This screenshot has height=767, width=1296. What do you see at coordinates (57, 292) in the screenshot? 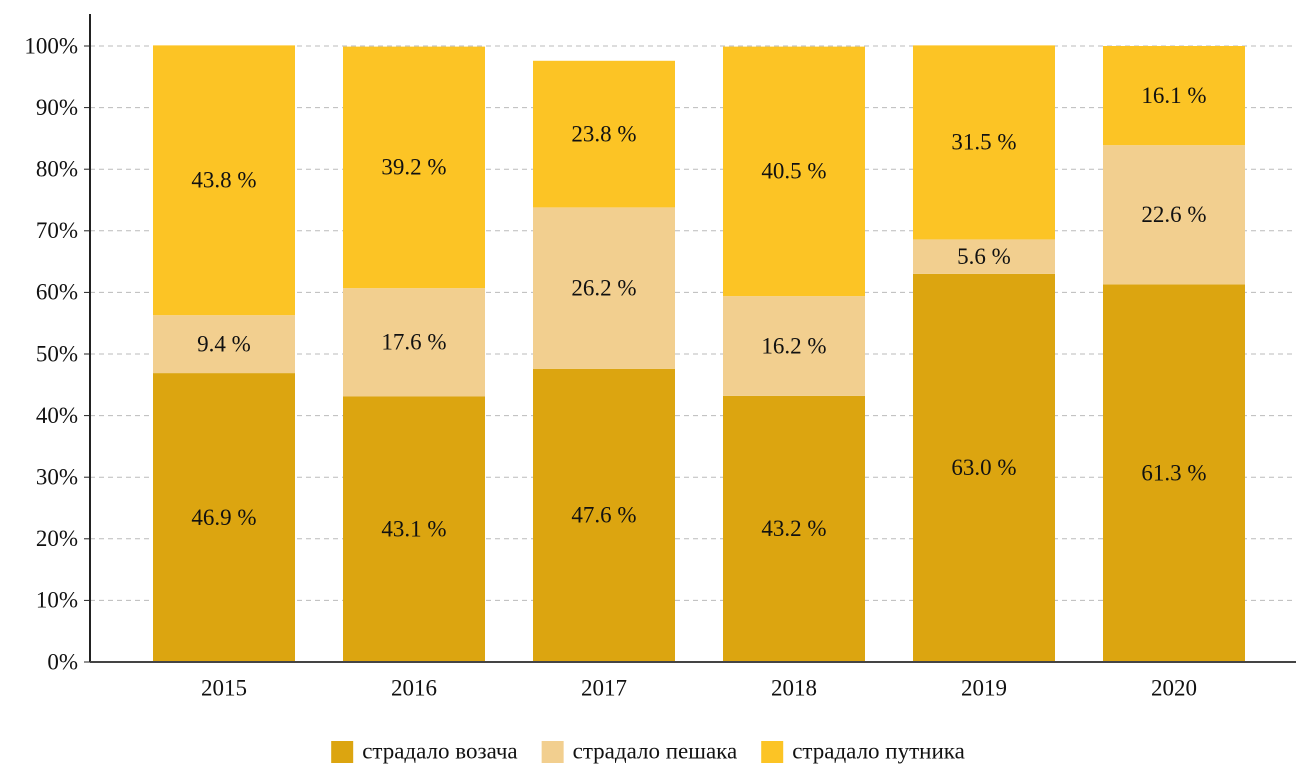
I see `y-tick-label: 60%` at bounding box center [57, 292].